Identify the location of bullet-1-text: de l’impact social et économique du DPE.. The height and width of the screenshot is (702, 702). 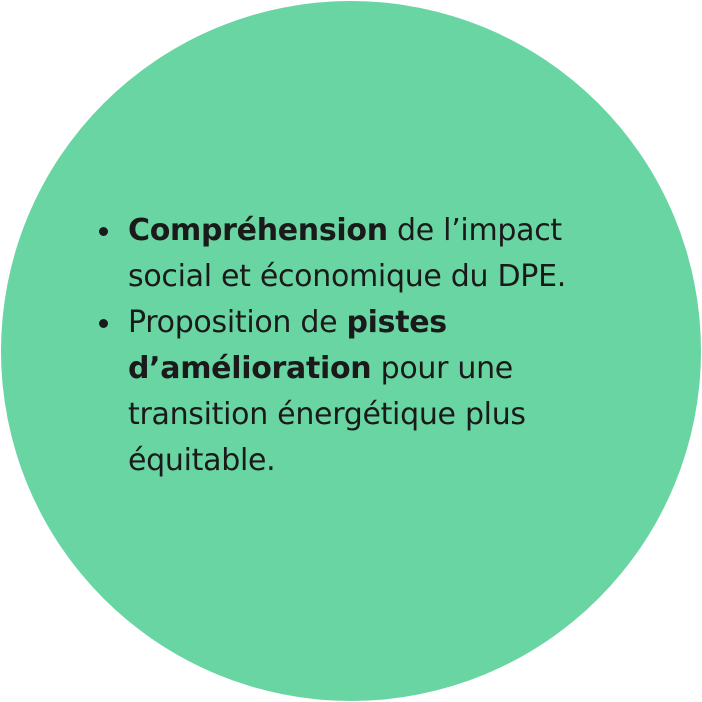
(347, 253).